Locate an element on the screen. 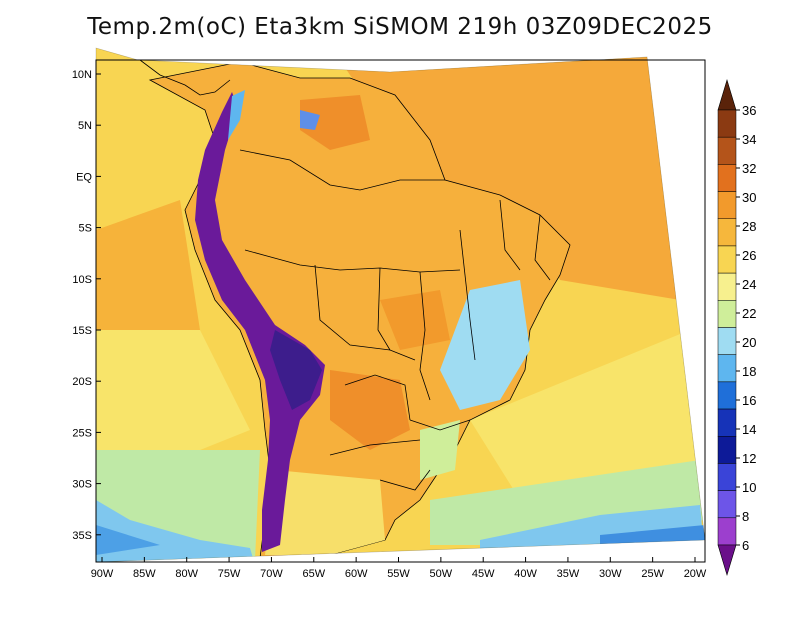 The height and width of the screenshot is (618, 800). colorbar: 36 34 32 30 28 26 24 22 20 18 16 14 12 10 8 6 is located at coordinates (736, 327).